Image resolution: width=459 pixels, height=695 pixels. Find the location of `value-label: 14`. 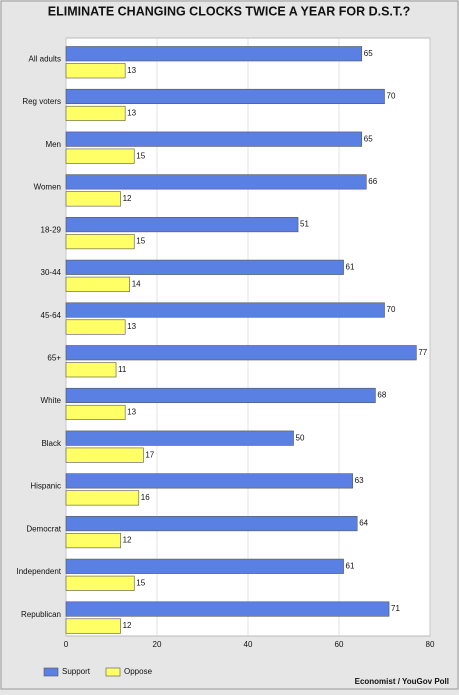

value-label: 14 is located at coordinates (136, 283).